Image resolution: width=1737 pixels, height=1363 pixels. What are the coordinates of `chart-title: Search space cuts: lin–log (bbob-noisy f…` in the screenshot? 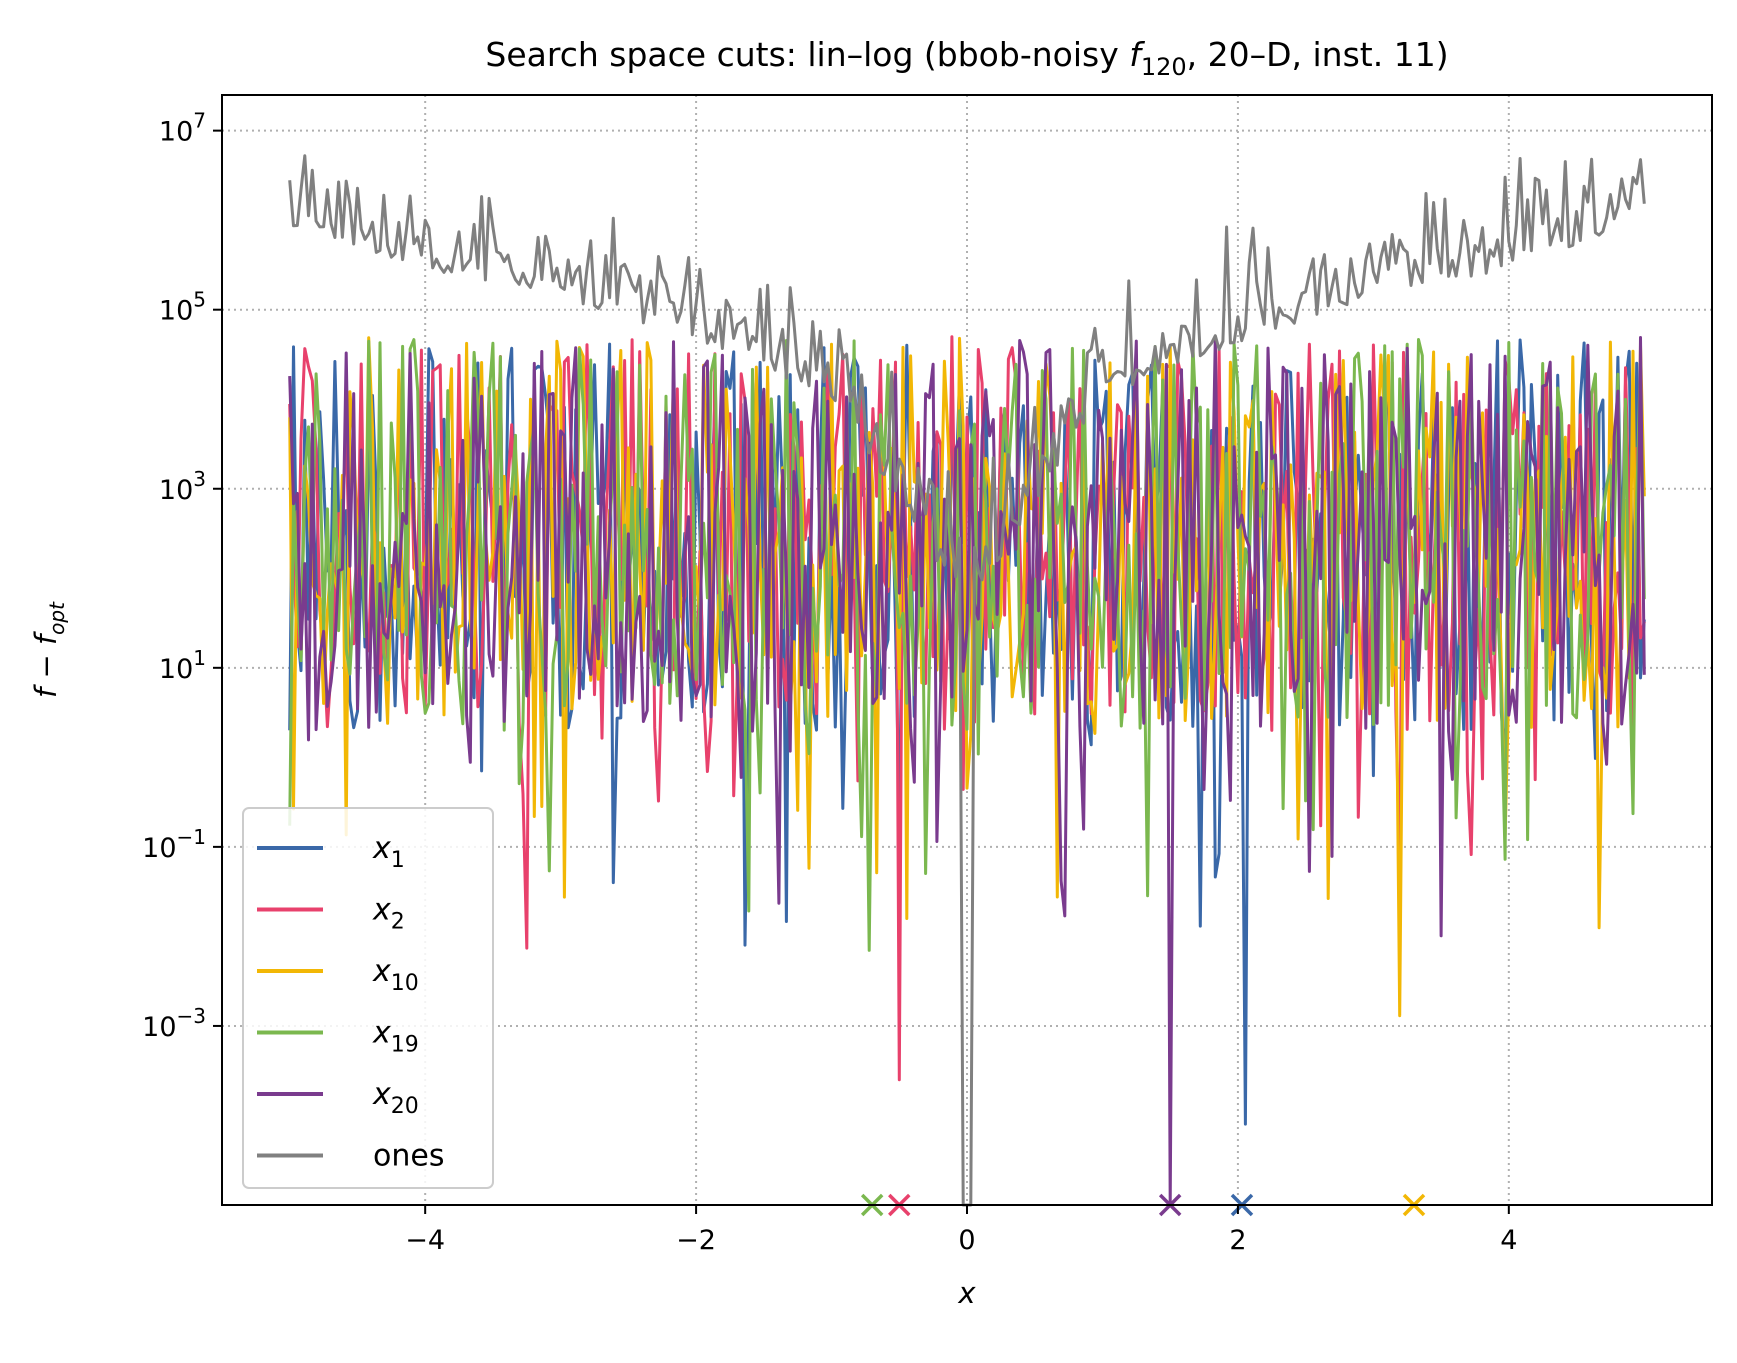 It's located at (966, 58).